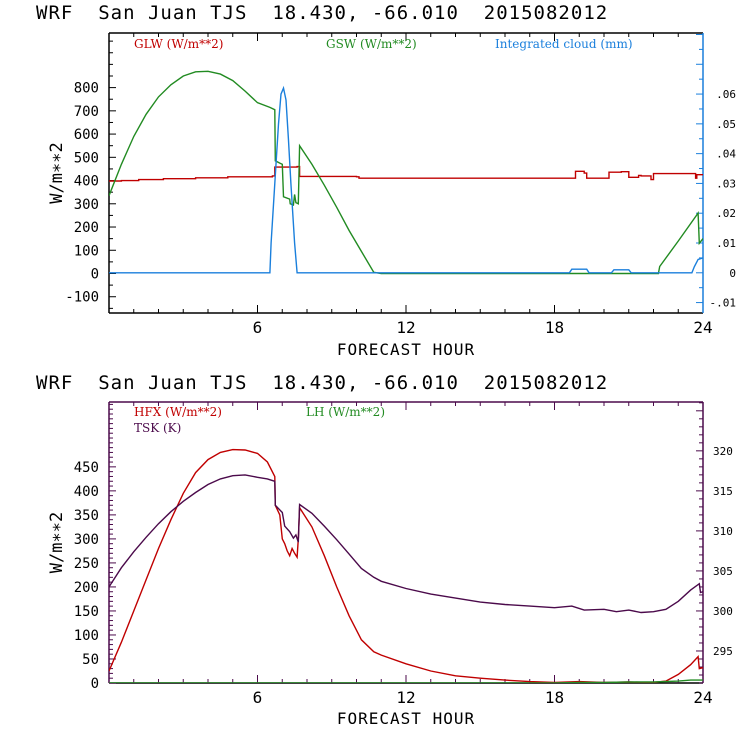 This screenshot has height=740, width=740. Describe the element at coordinates (90, 660) in the screenshot. I see `y-tick-label: 50` at that location.